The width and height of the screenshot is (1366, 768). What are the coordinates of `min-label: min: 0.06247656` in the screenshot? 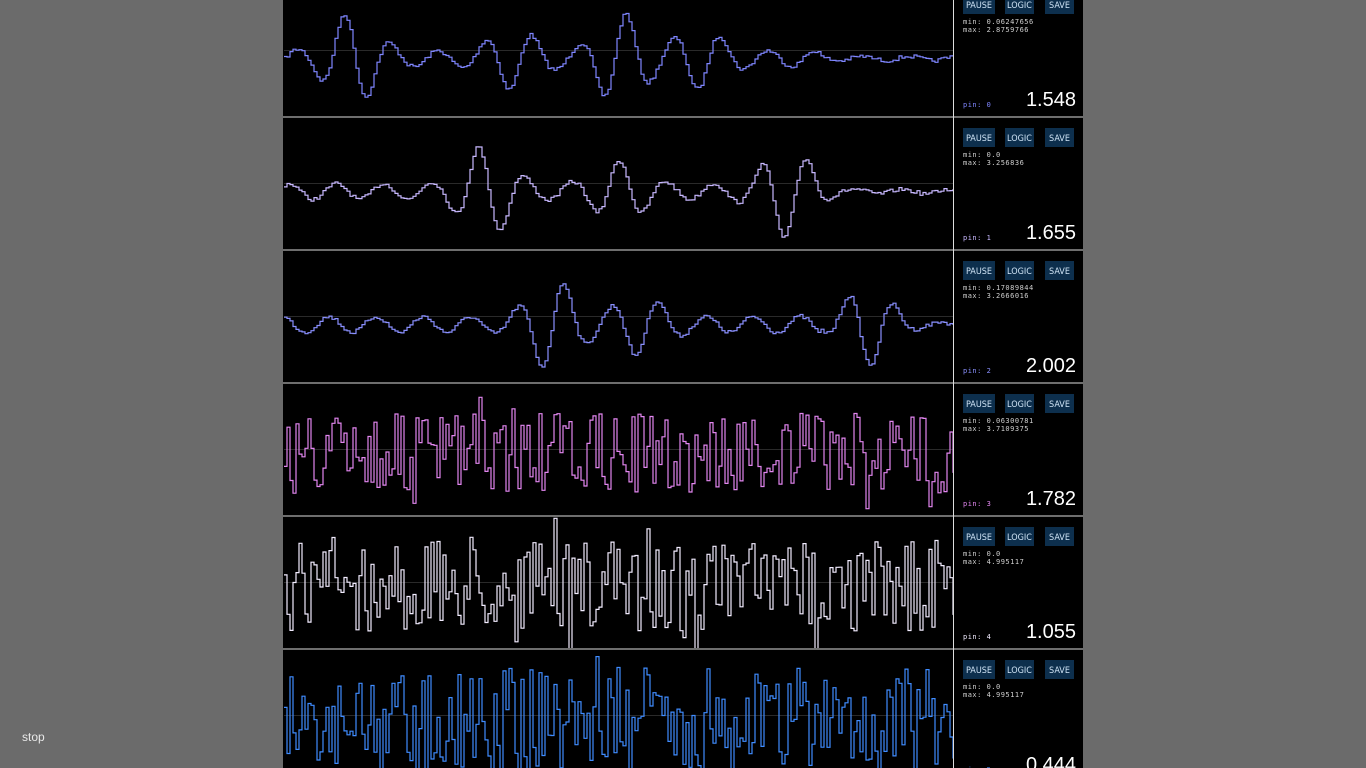 It's located at (998, 22).